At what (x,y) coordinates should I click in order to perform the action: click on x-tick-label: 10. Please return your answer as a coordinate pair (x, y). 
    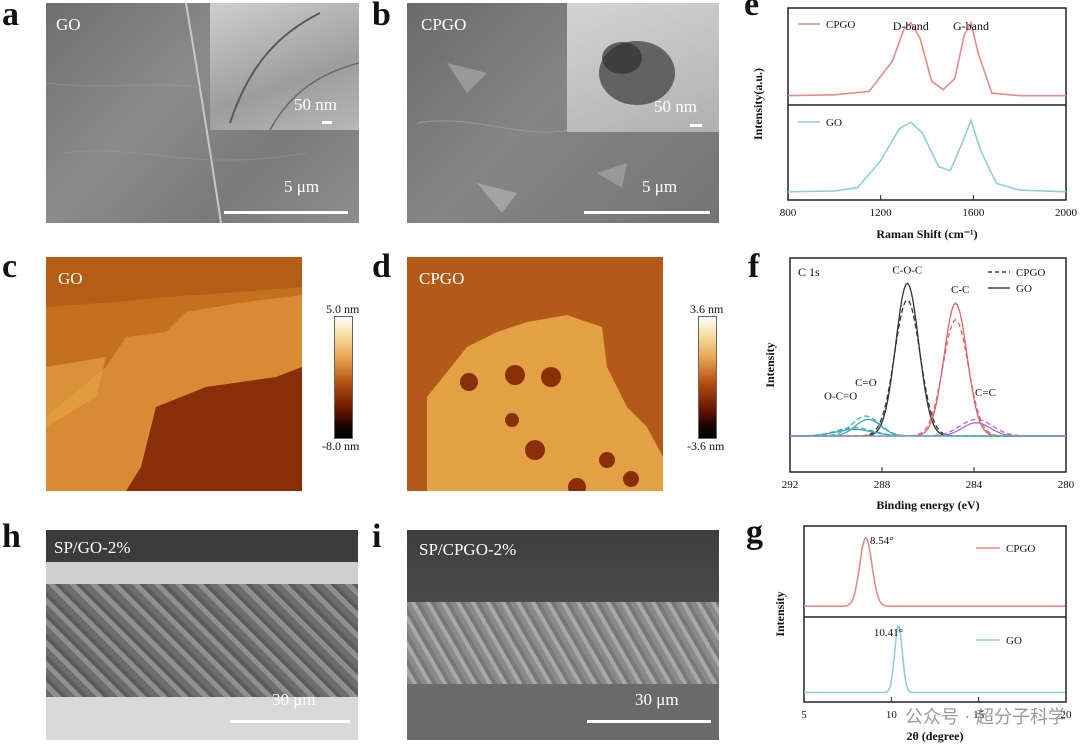
    Looking at the image, I should click on (892, 715).